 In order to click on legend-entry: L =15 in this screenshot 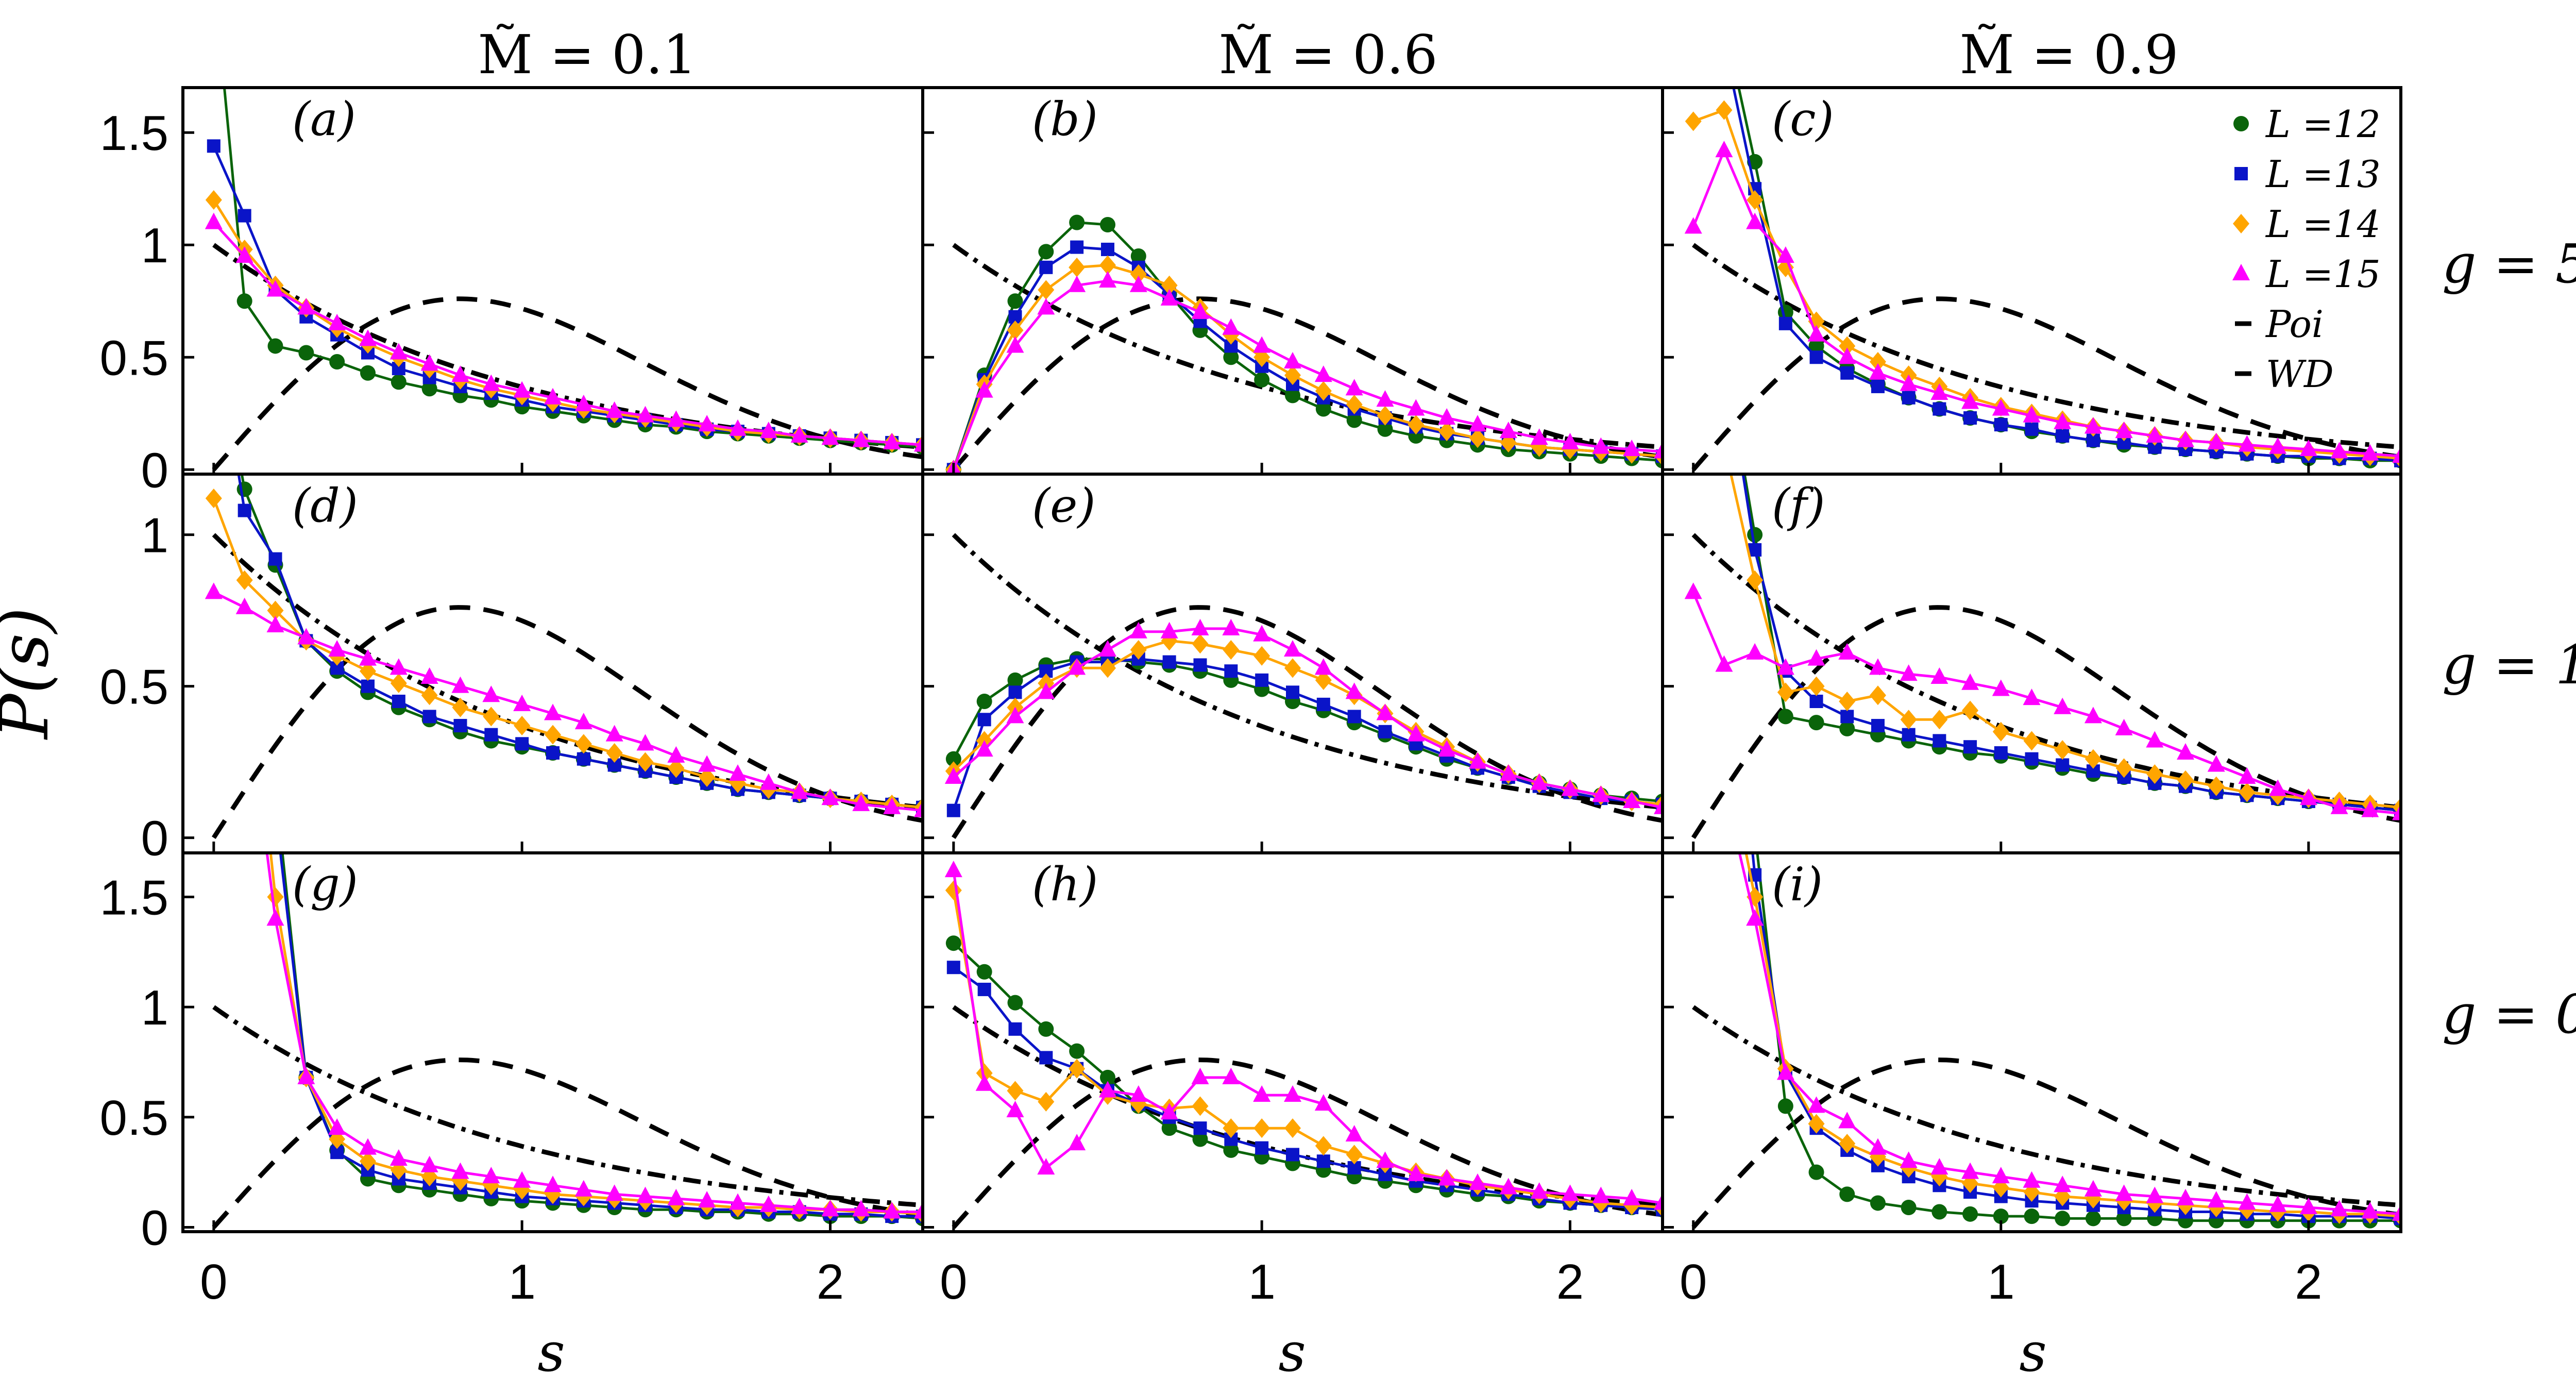, I will do `click(2306, 274)`.